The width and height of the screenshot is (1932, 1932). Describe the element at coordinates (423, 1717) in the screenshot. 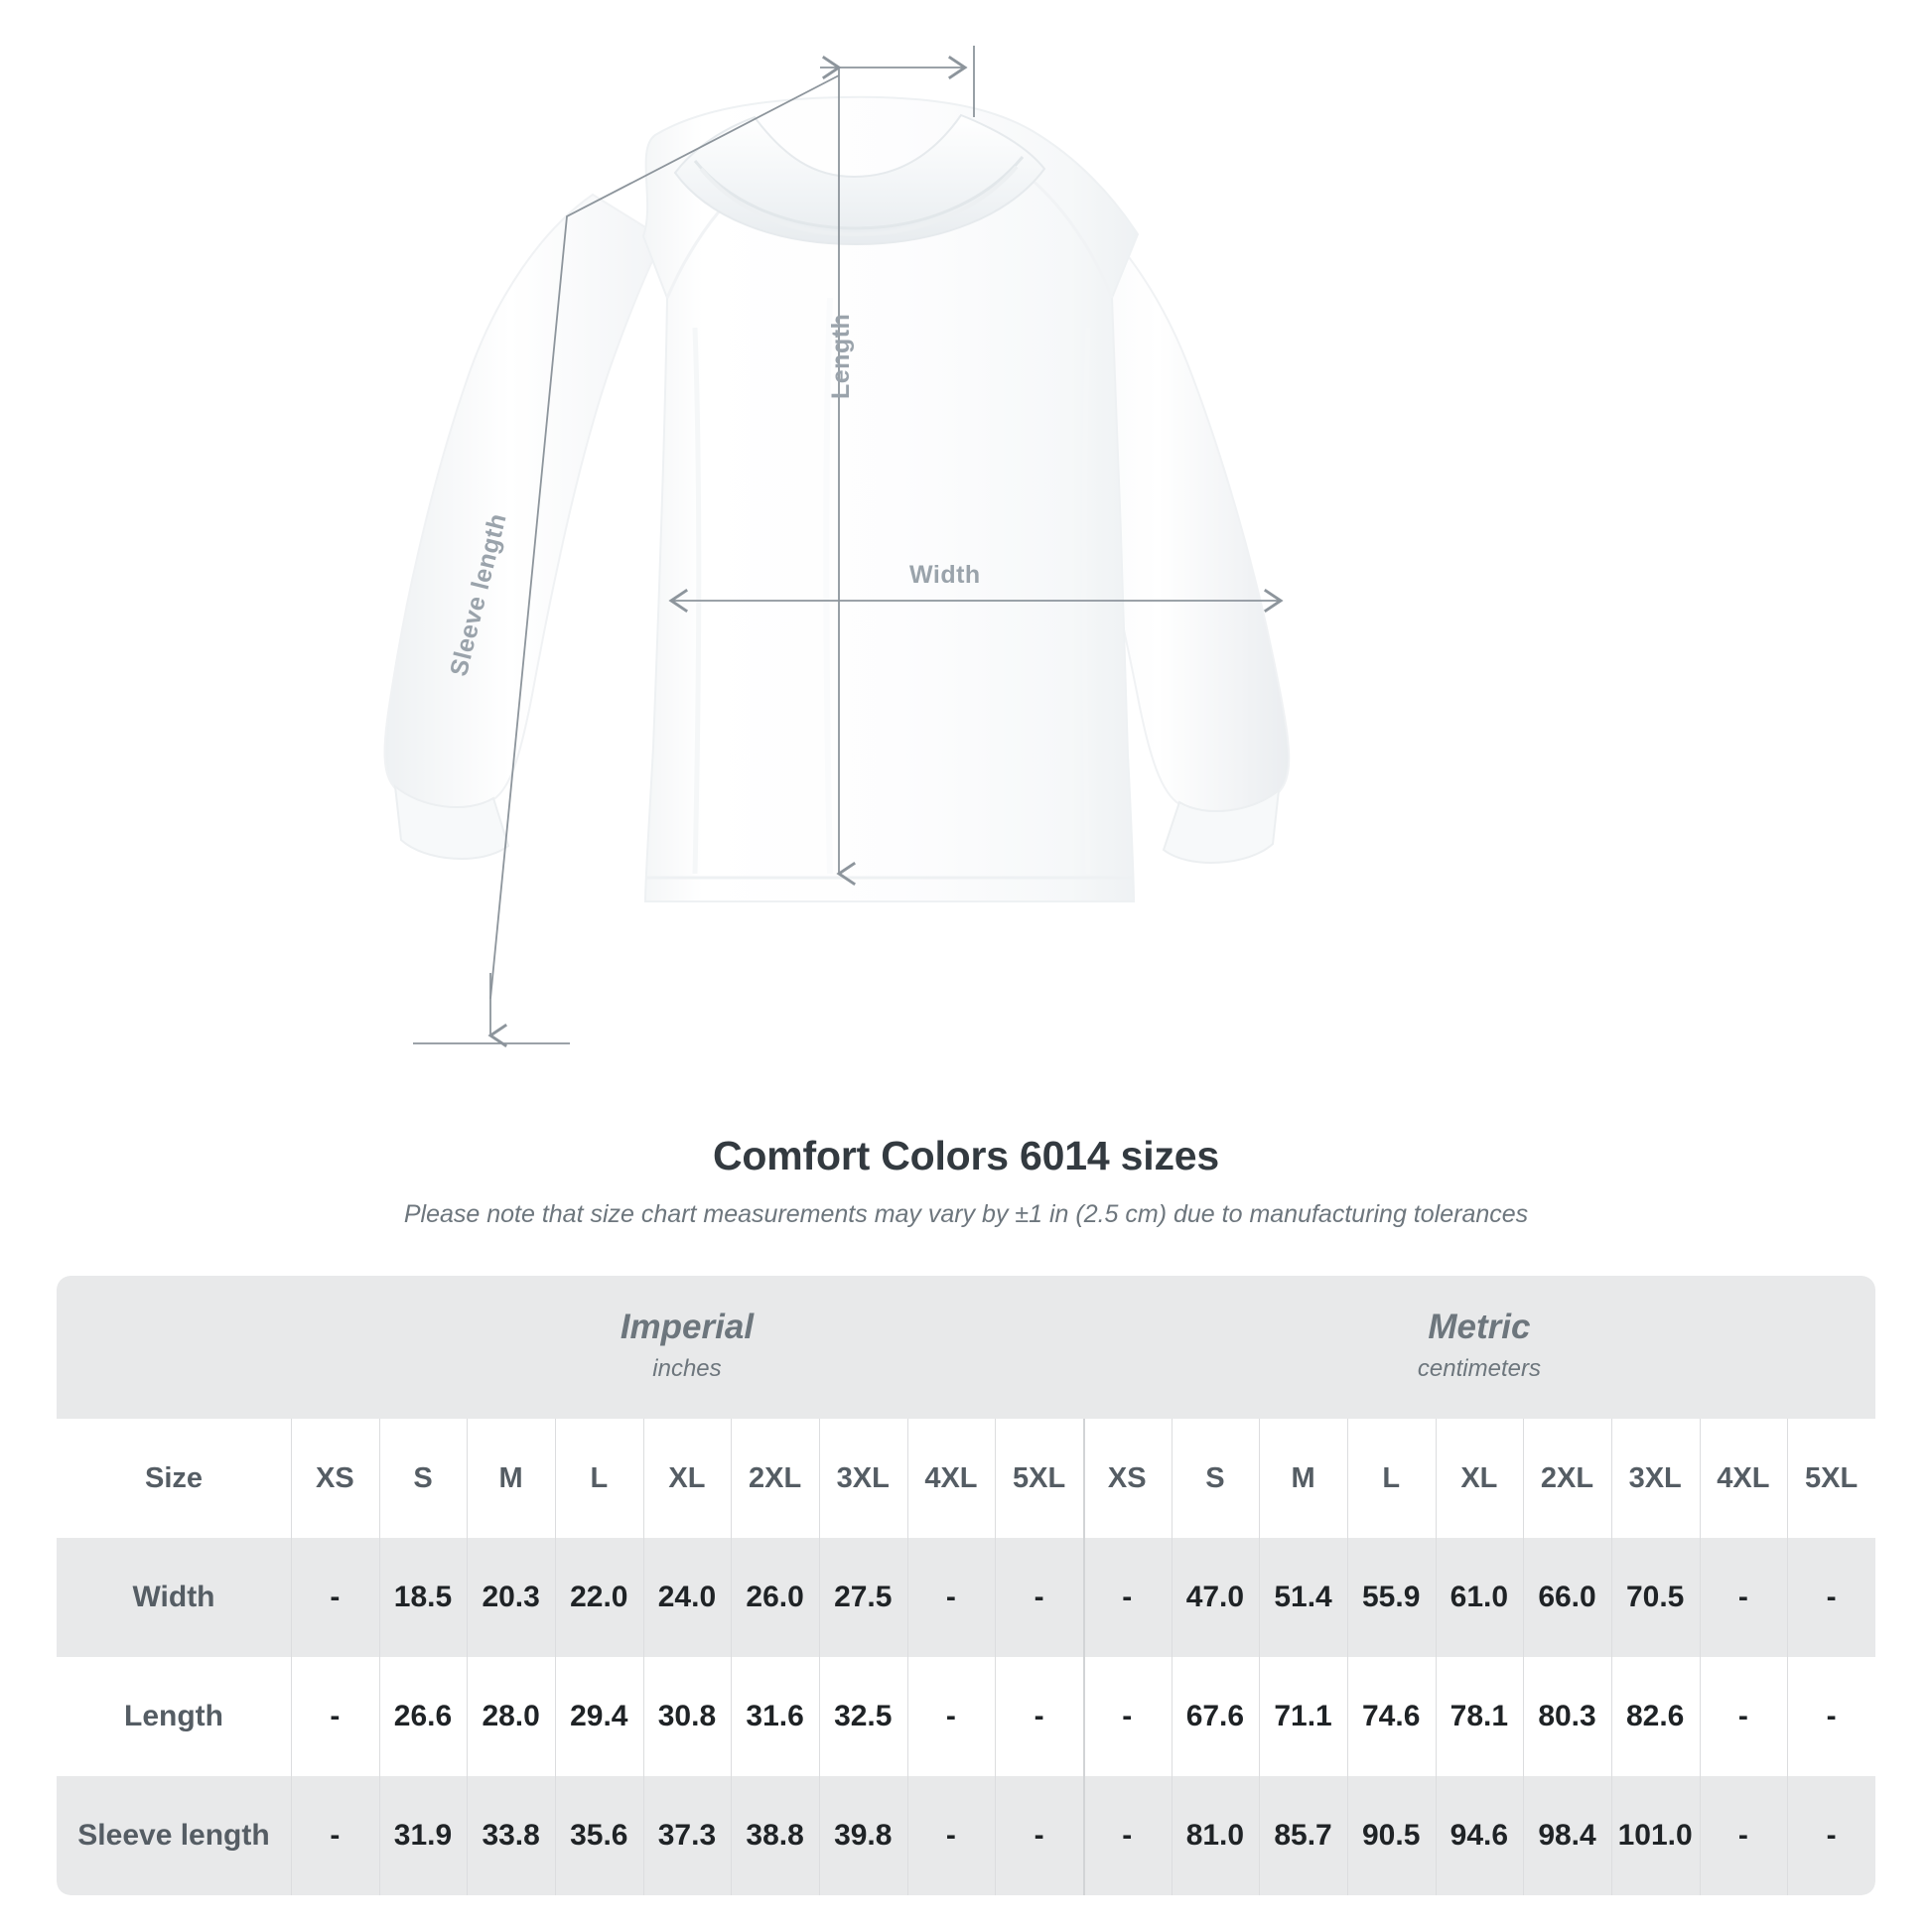

I see `measurement-value: 26.6` at that location.